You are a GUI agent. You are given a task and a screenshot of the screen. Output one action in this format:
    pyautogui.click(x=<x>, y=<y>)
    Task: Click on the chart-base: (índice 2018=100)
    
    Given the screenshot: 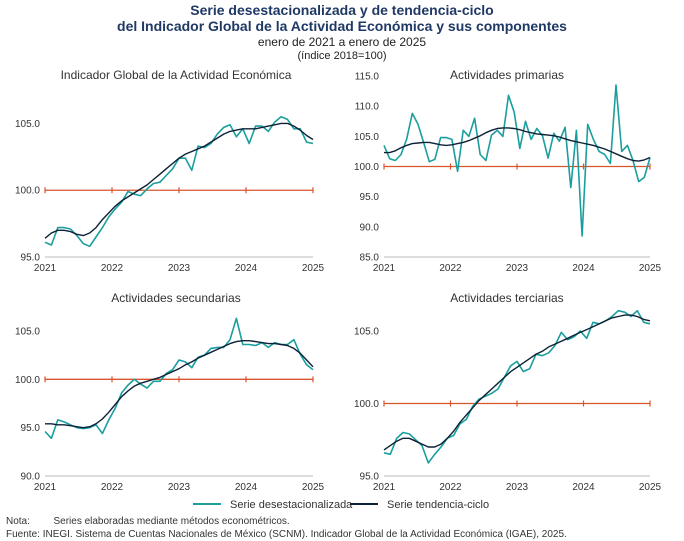 What is the action you would take?
    pyautogui.click(x=342, y=56)
    